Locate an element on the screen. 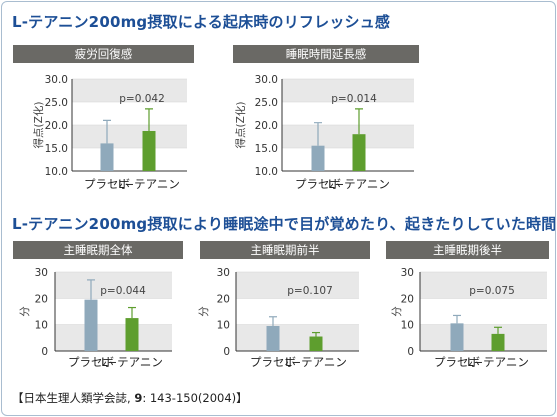  p-value-label: p=0.107 is located at coordinates (310, 291).